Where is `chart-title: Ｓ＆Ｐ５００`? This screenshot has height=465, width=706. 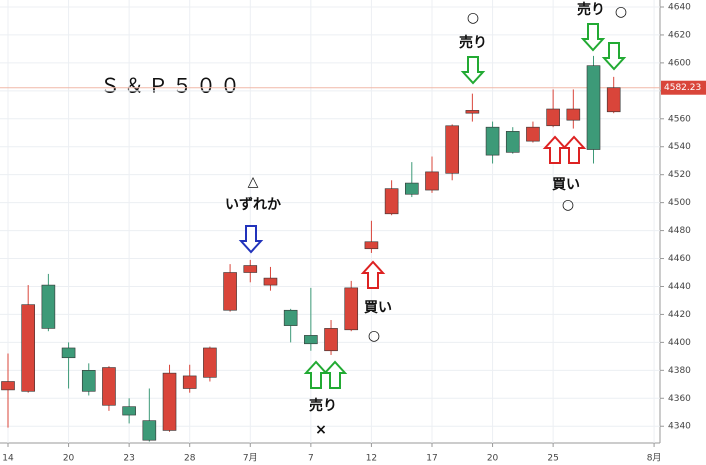 chart-title: Ｓ＆Ｐ５００ is located at coordinates (172, 86).